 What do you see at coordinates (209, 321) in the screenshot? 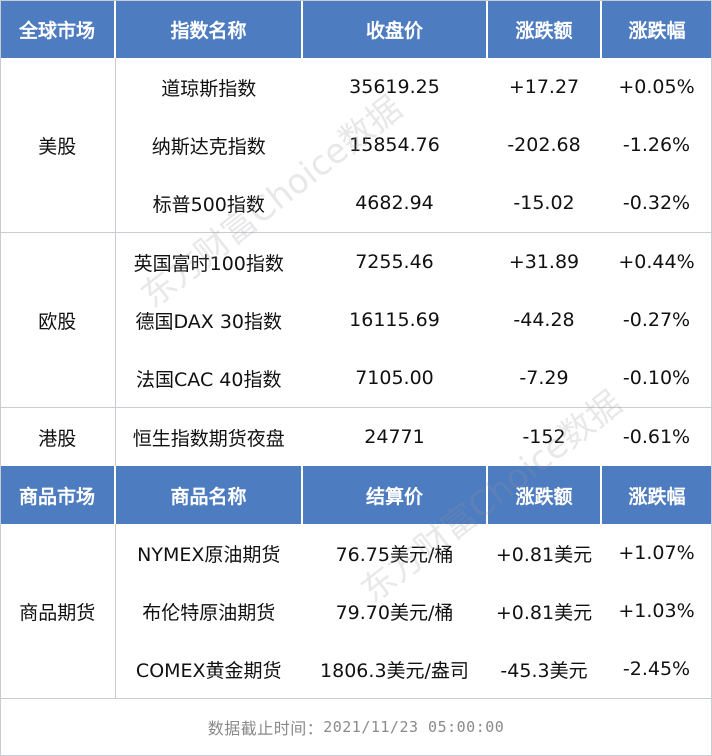
I see `index-name: 德国DAX 30指数` at bounding box center [209, 321].